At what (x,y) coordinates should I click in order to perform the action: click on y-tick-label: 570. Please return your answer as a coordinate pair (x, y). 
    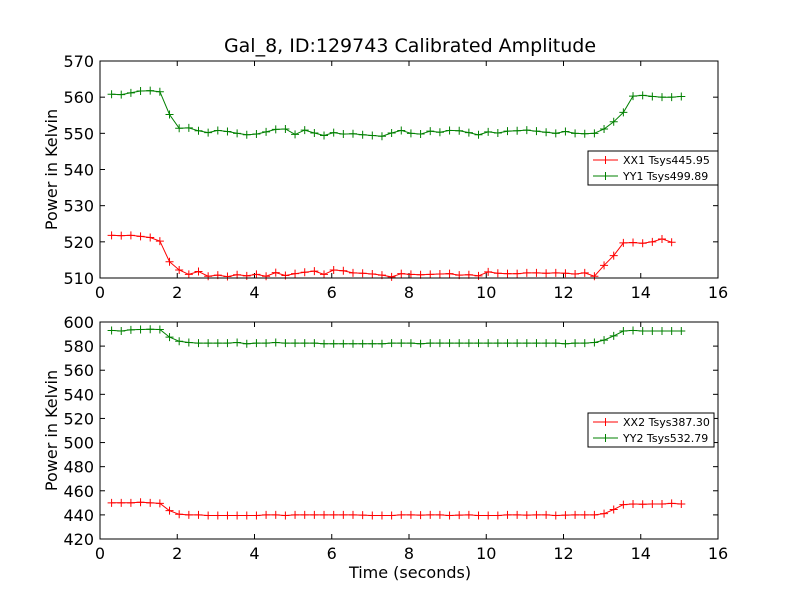
    Looking at the image, I should click on (78, 61).